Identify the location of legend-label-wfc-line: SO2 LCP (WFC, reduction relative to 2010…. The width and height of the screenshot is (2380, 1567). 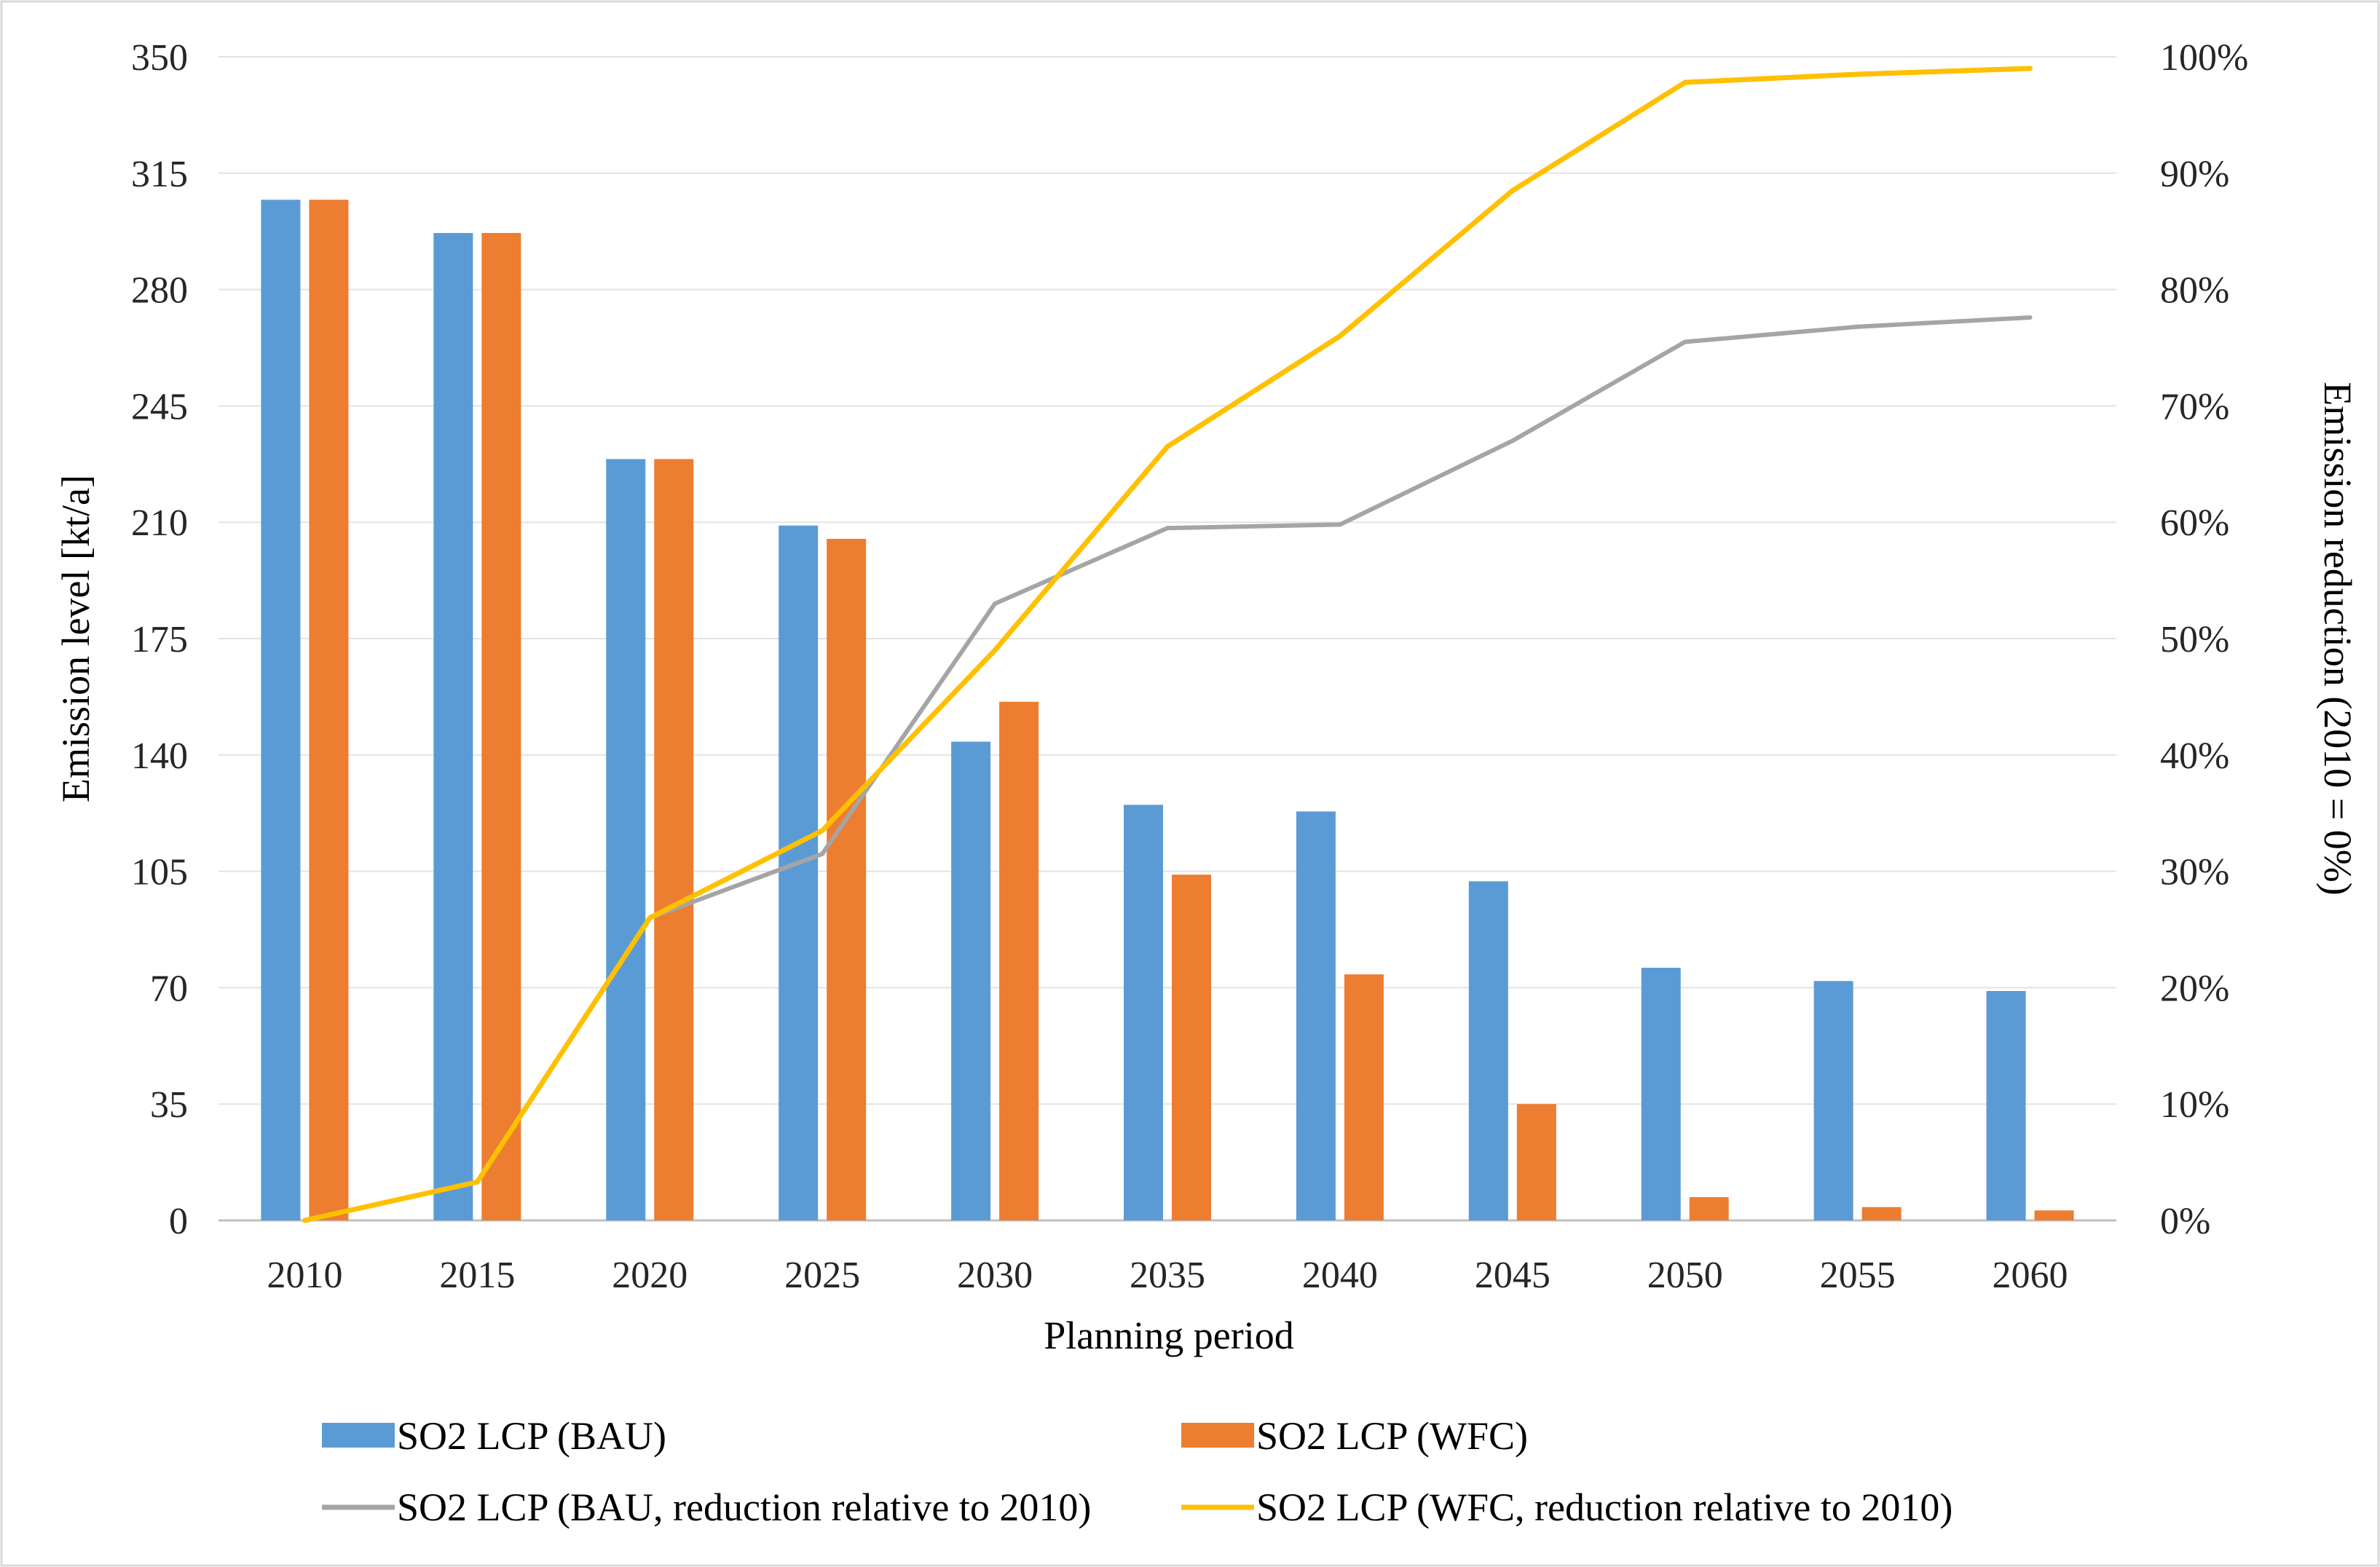
(1604, 1507).